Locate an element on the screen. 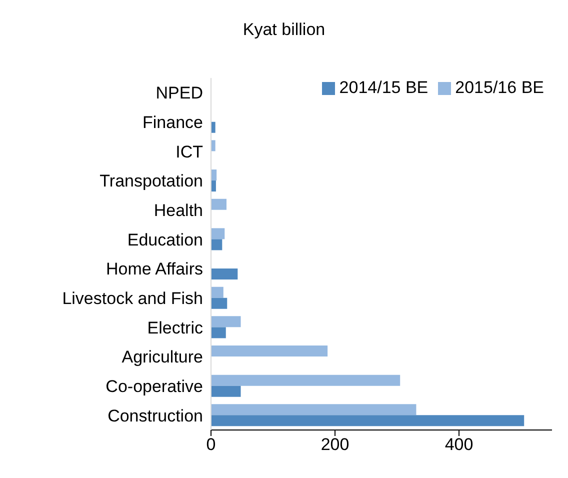 This screenshot has width=568, height=478. y-tick-label: Transpotation is located at coordinates (151, 181).